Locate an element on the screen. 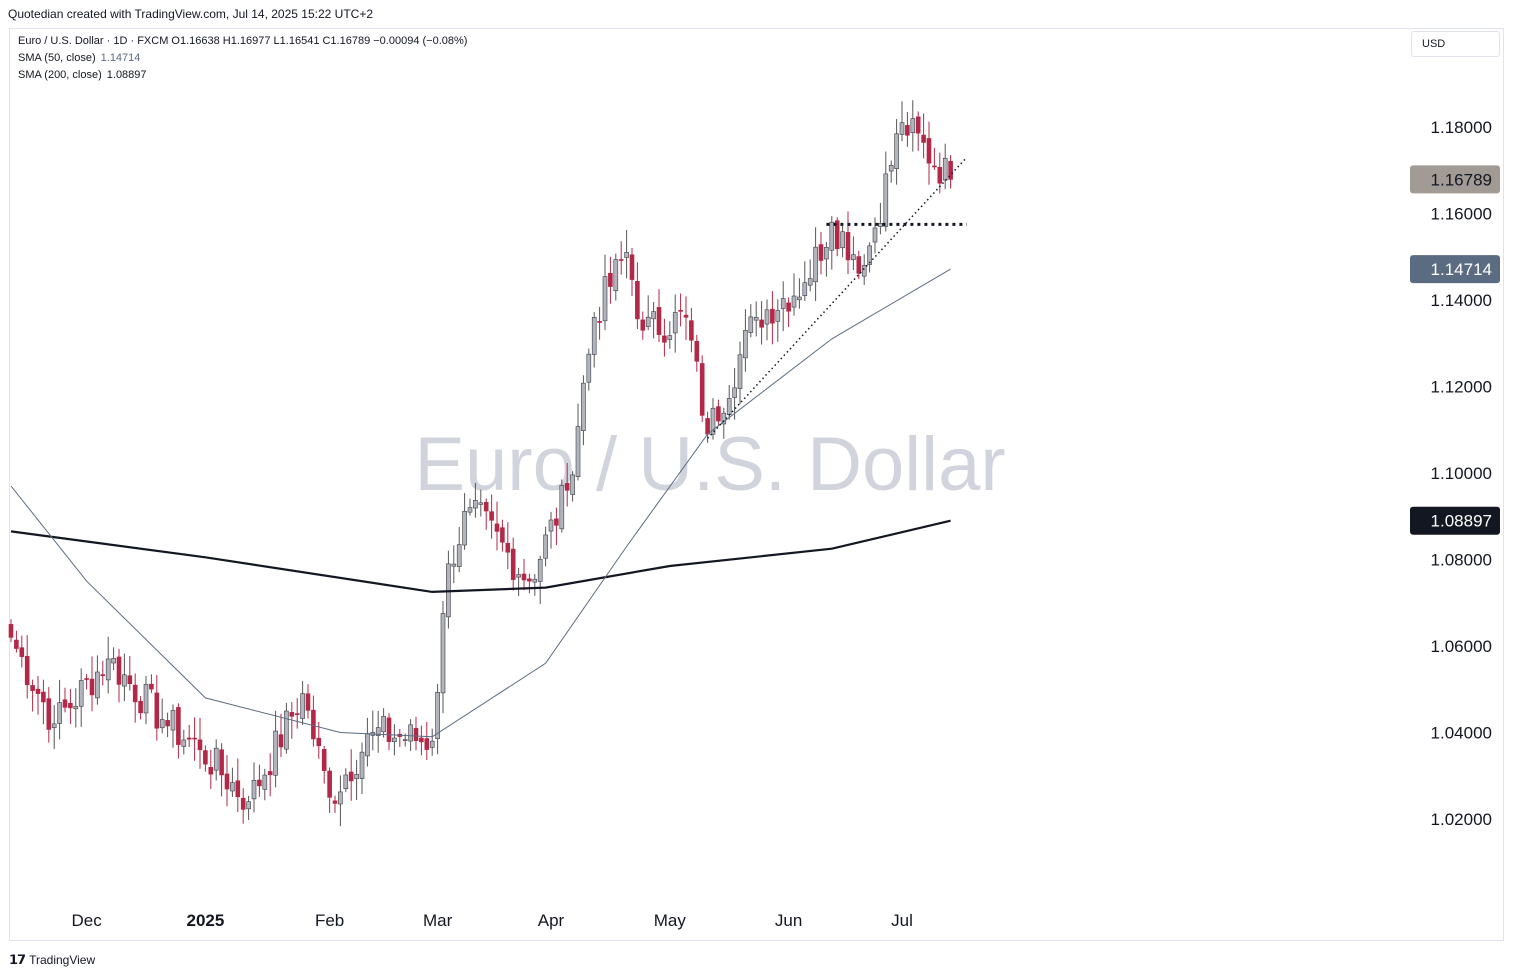  sma200-legend-label: SMA (200, close) is located at coordinates (60, 75).